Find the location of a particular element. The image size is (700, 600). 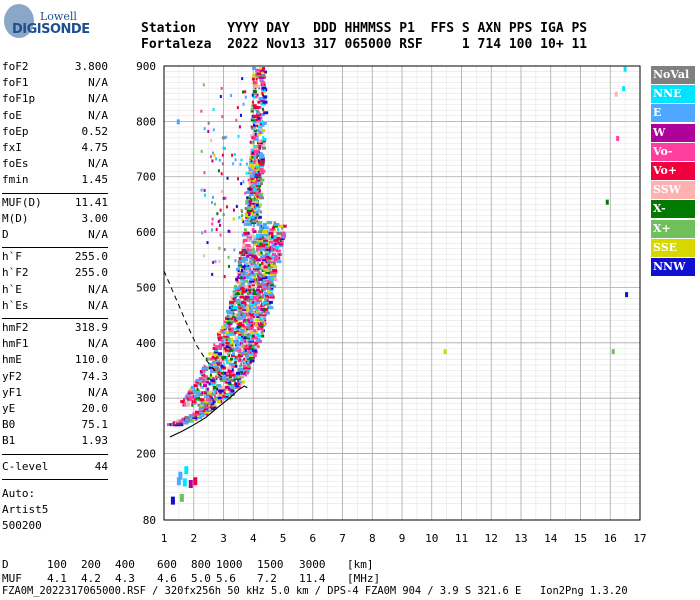

x-tick-label: 1 is located at coordinates (164, 538).